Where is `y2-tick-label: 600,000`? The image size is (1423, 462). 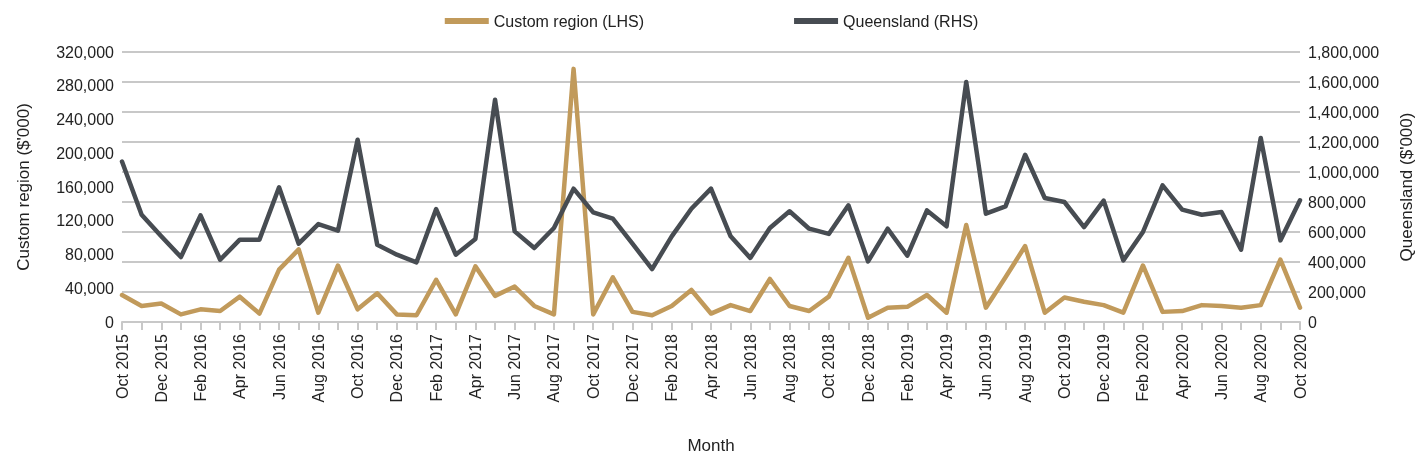 y2-tick-label: 600,000 is located at coordinates (1337, 232).